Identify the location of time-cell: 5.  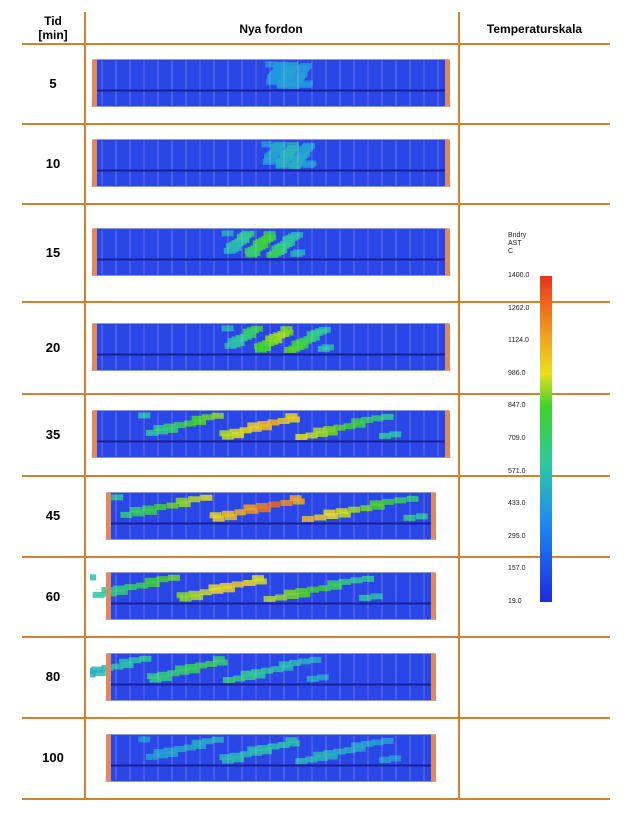
(53, 83).